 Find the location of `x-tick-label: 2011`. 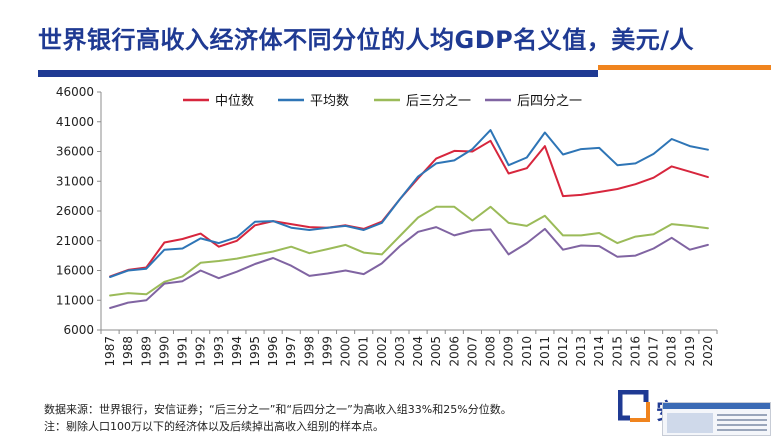

x-tick-label: 2011 is located at coordinates (545, 351).